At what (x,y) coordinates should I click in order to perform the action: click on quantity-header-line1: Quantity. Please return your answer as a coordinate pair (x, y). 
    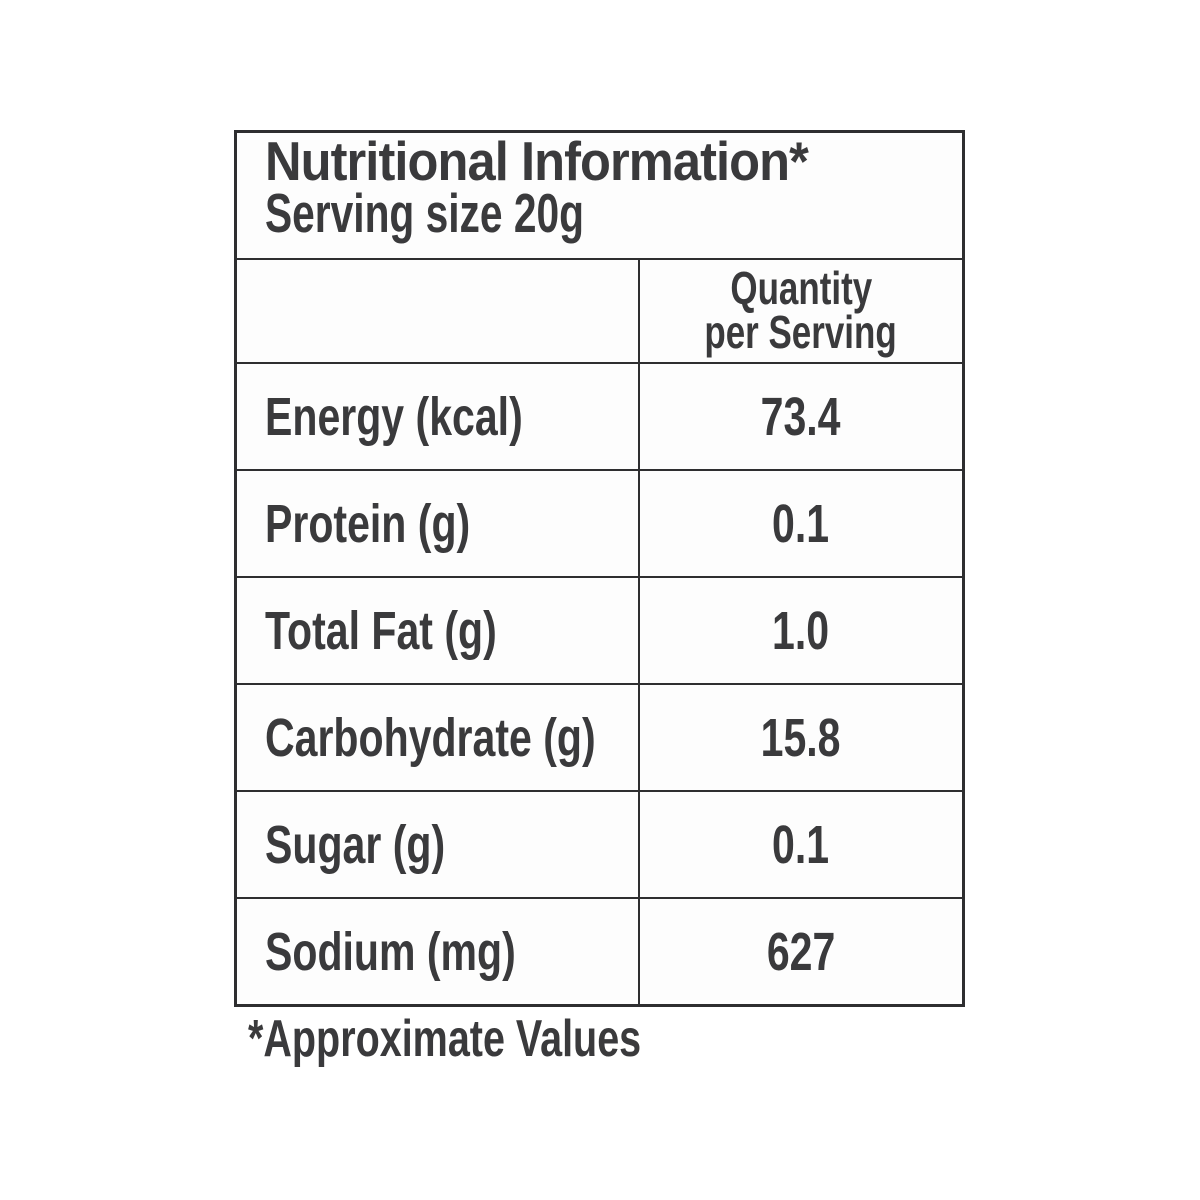
    Looking at the image, I should click on (801, 288).